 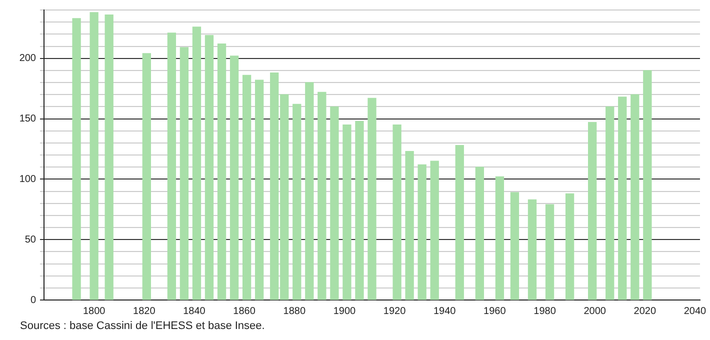 What do you see at coordinates (94, 311) in the screenshot?
I see `x-tick-label: 1800` at bounding box center [94, 311].